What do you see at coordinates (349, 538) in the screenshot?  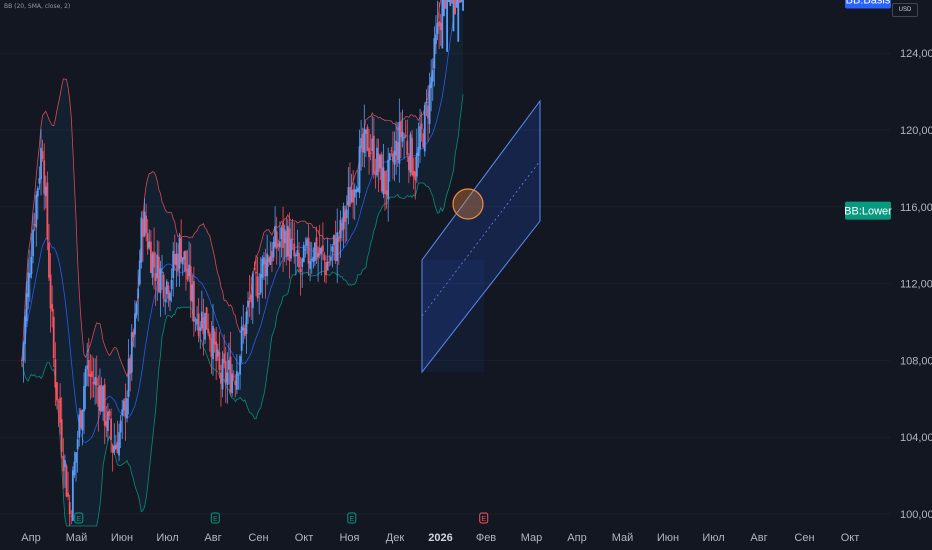 I see `x-tick-label: Ноя` at bounding box center [349, 538].